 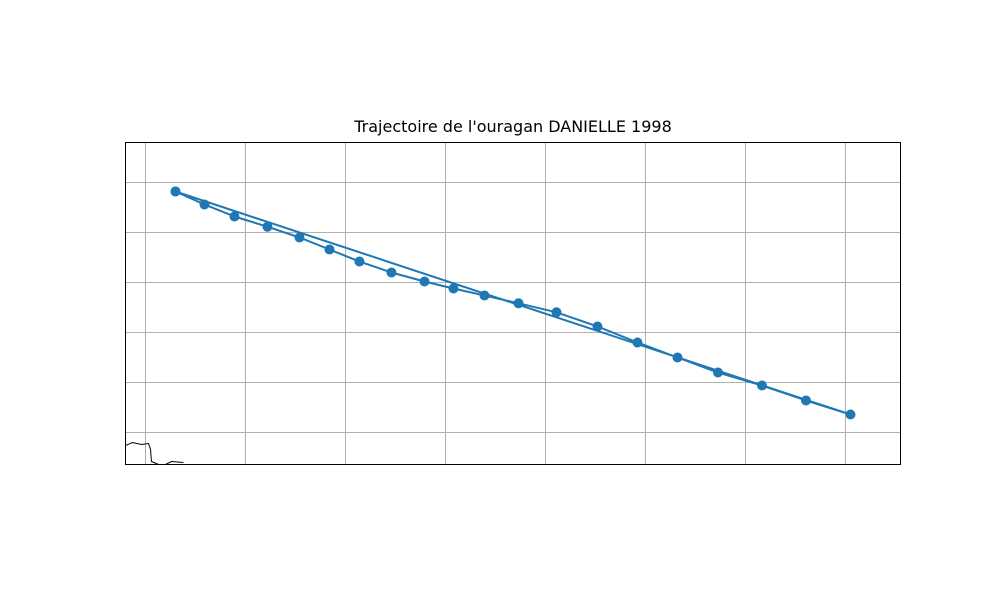 I want to click on plot-title: Trajectoire de l'ouragan DANIELLE 1998, so click(x=513, y=126).